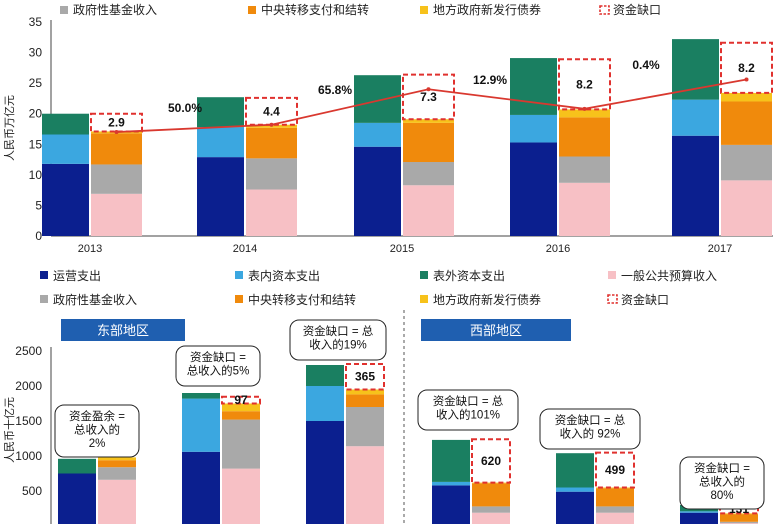 This screenshot has height=529, width=775. I want to click on x-tick-label: 2013, so click(90, 249).